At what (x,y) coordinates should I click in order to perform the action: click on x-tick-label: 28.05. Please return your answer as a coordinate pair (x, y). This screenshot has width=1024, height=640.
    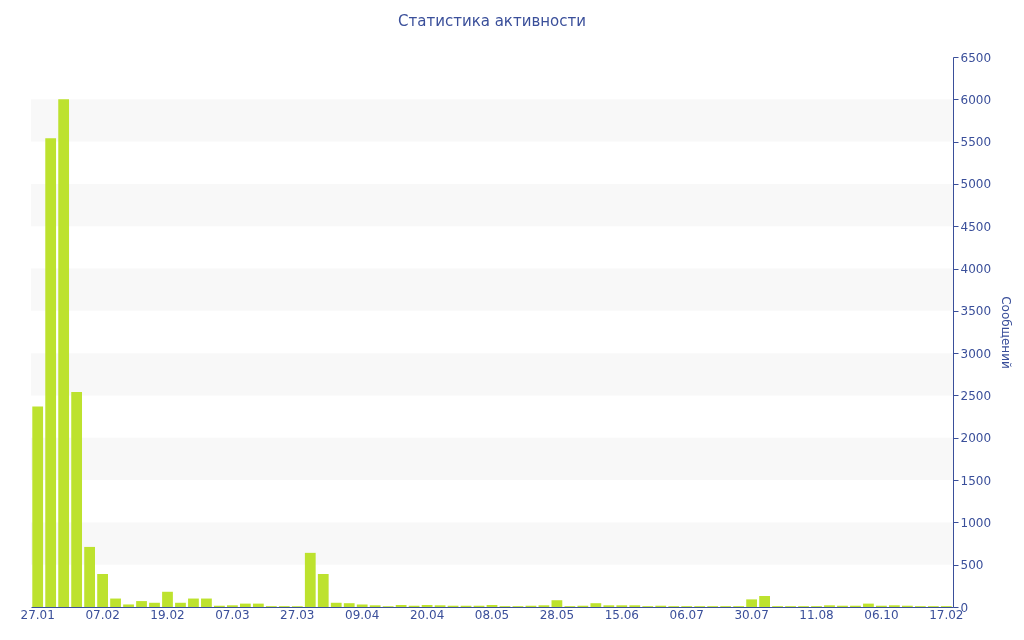
    Looking at the image, I should click on (557, 614).